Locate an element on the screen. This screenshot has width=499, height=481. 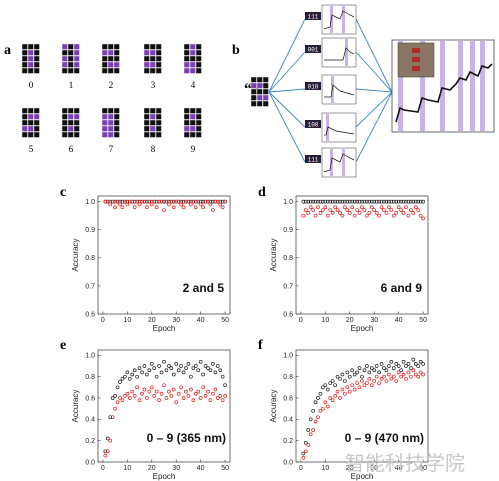
y-tick-label: 0.9 is located at coordinates (288, 230).